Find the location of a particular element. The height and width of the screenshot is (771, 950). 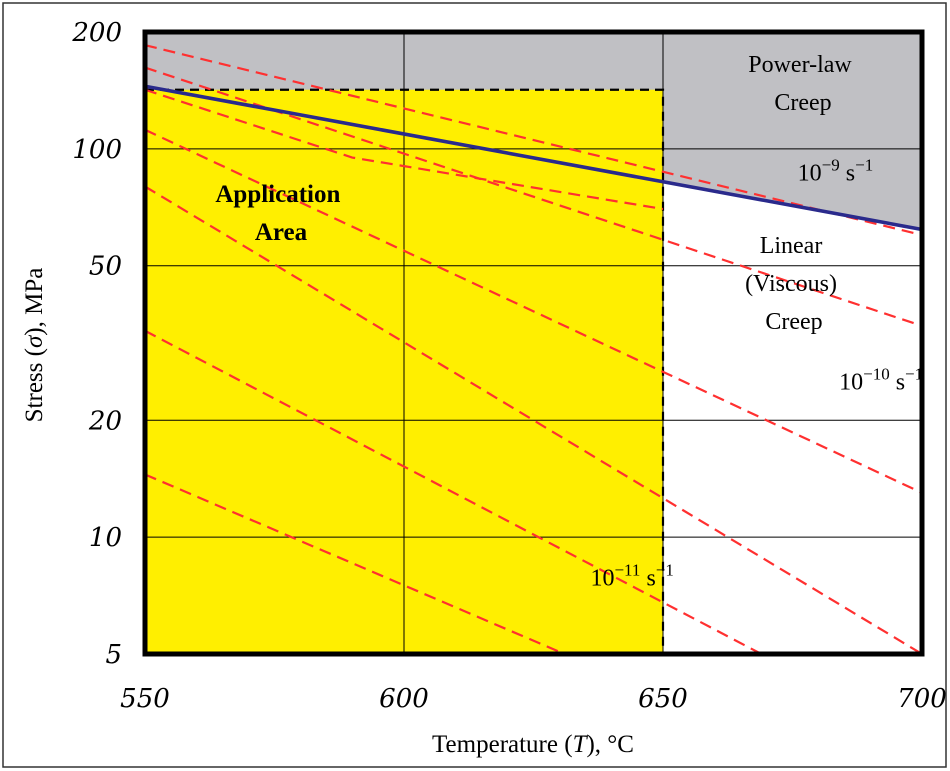

y-axis-title: Stress (σ), MPa is located at coordinates (34, 345).